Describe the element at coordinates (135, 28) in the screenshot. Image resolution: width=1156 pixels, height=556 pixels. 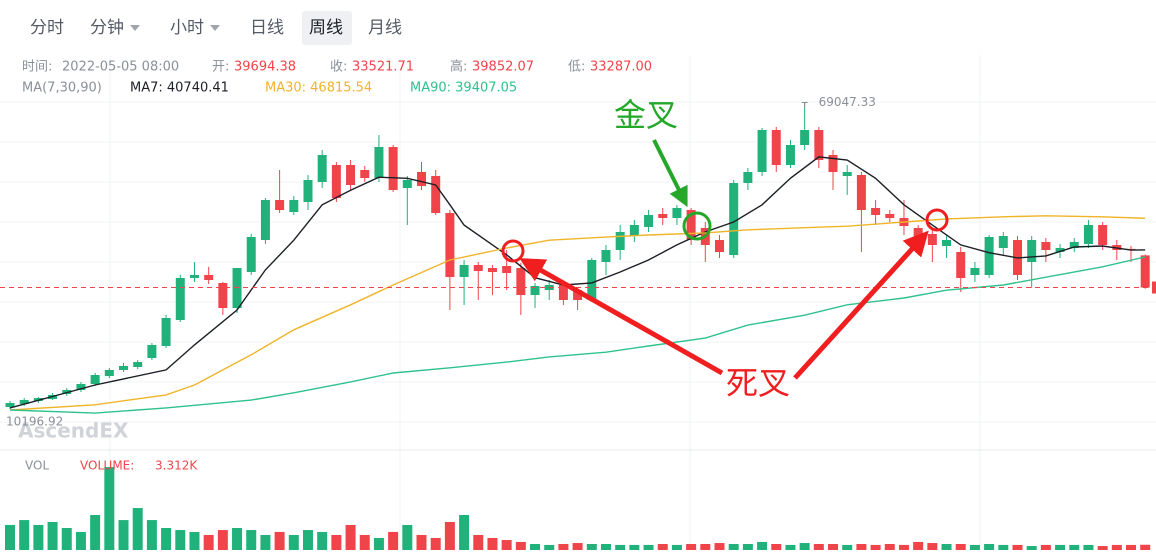
I see `dropdown-arrow` at that location.